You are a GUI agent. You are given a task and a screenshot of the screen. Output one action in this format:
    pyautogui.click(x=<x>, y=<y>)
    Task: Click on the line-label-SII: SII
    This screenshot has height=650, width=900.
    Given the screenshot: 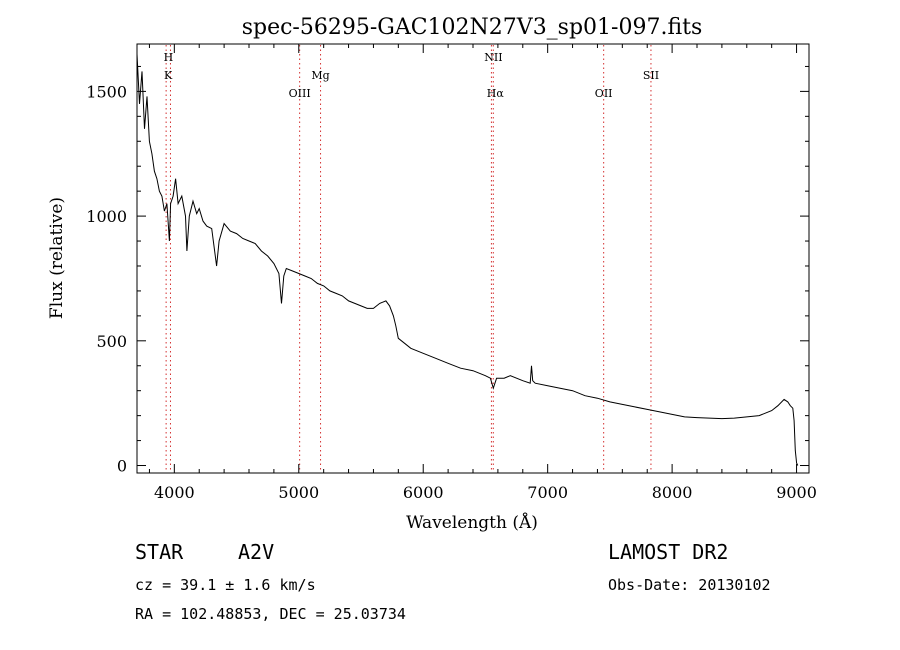 What is the action you would take?
    pyautogui.click(x=651, y=75)
    